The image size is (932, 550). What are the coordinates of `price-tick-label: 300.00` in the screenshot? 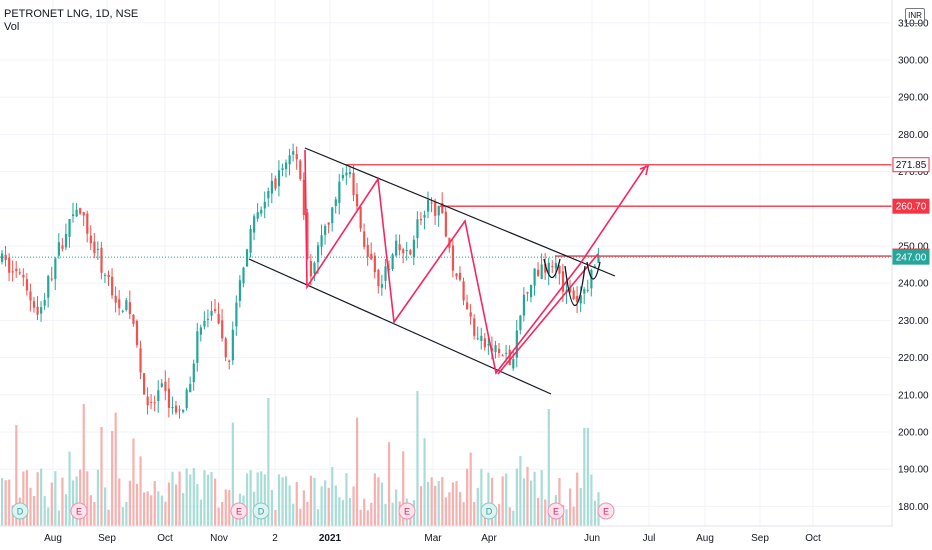 It's located at (913, 61).